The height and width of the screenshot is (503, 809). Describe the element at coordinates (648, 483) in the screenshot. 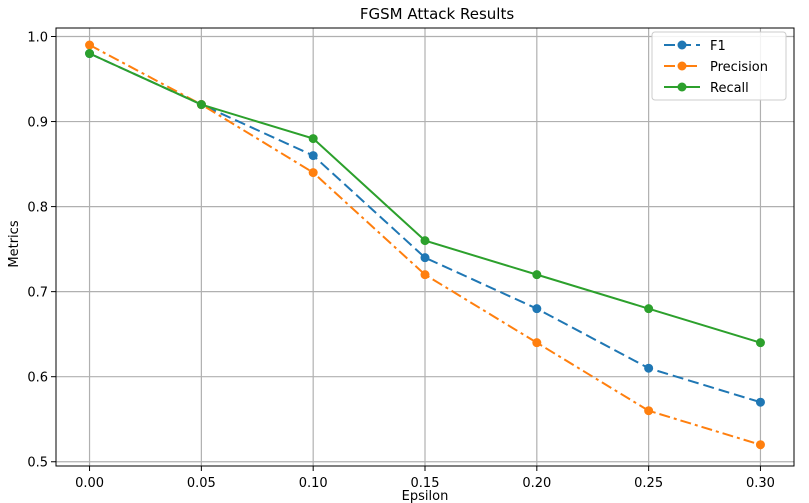

I see `x-tick-label: 0.25` at that location.